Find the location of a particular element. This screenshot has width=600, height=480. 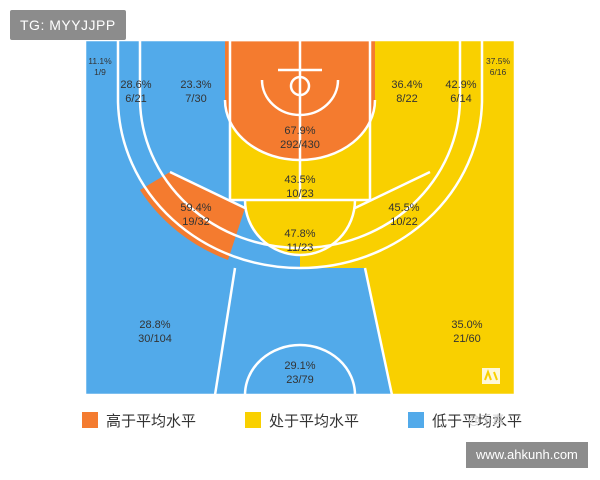

zone-fraction-right-wing-long-two: 6/14 is located at coordinates (460, 99).